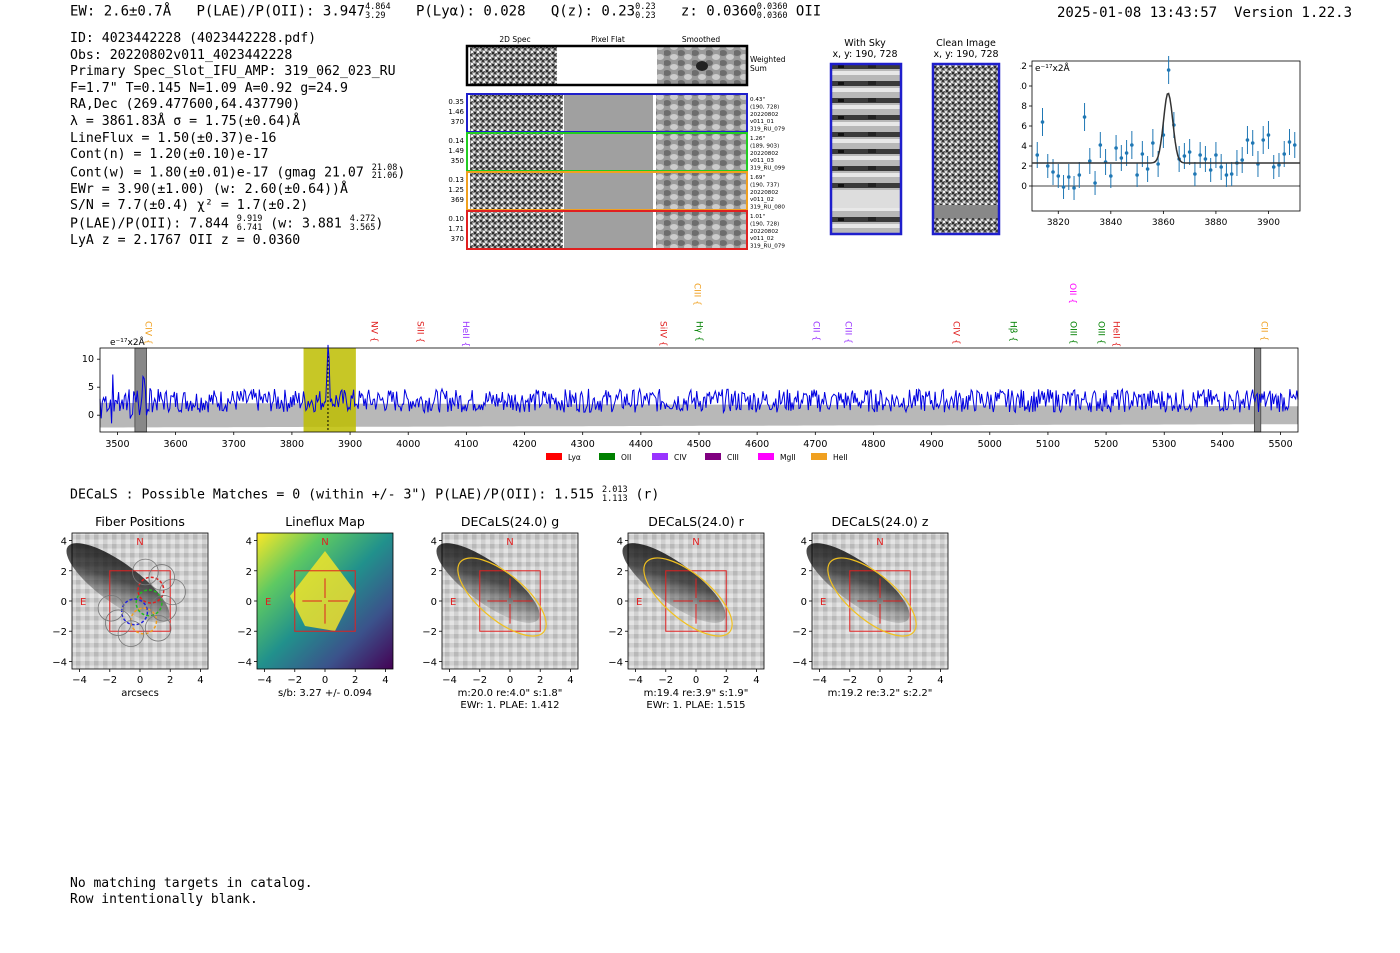 This screenshot has height=953, width=1400. What do you see at coordinates (145, 572) in the screenshot?
I see `fiber-circle` at bounding box center [145, 572].